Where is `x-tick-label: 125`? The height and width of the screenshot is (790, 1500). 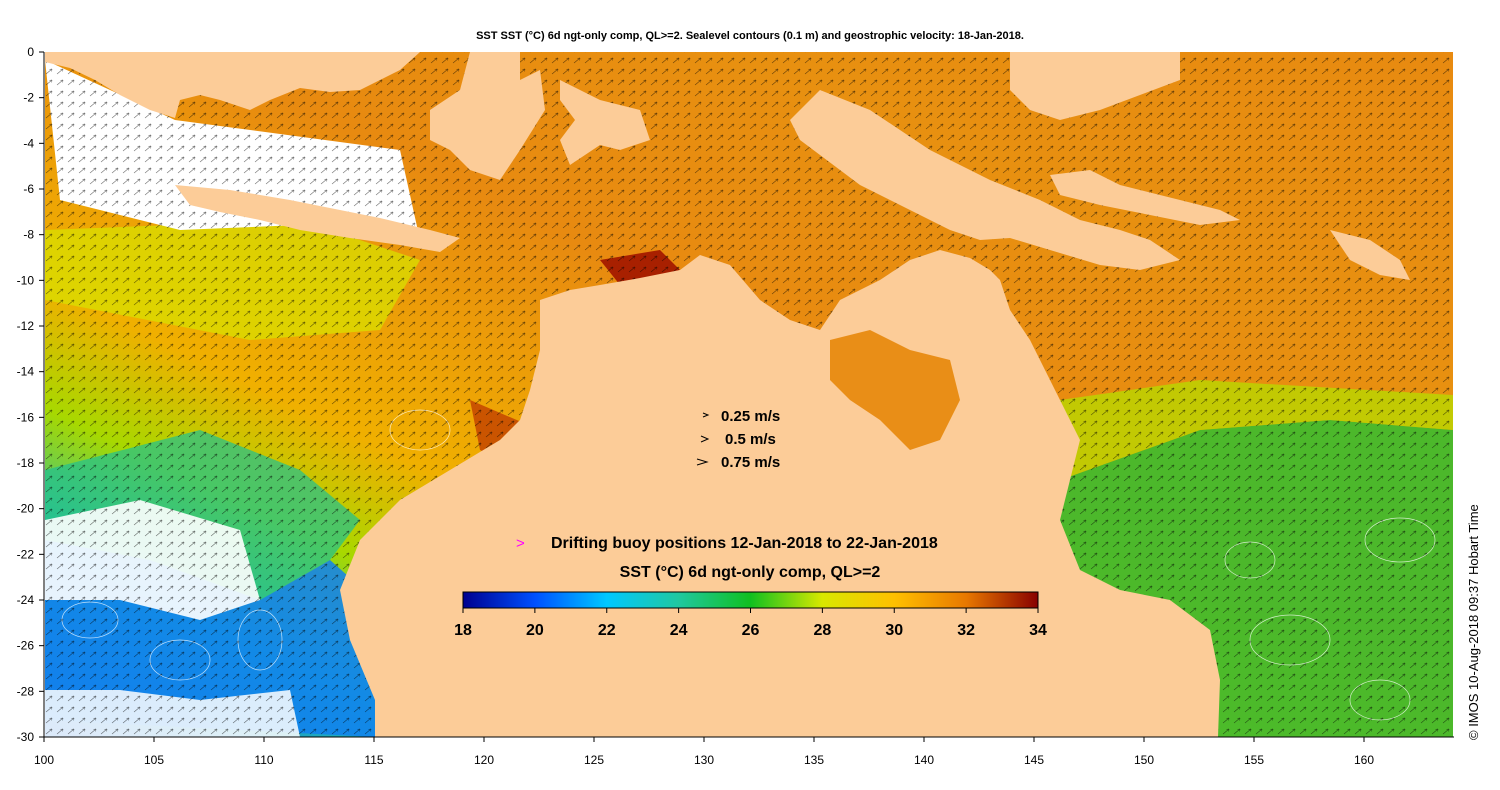
x-tick-label: 125 is located at coordinates (594, 760).